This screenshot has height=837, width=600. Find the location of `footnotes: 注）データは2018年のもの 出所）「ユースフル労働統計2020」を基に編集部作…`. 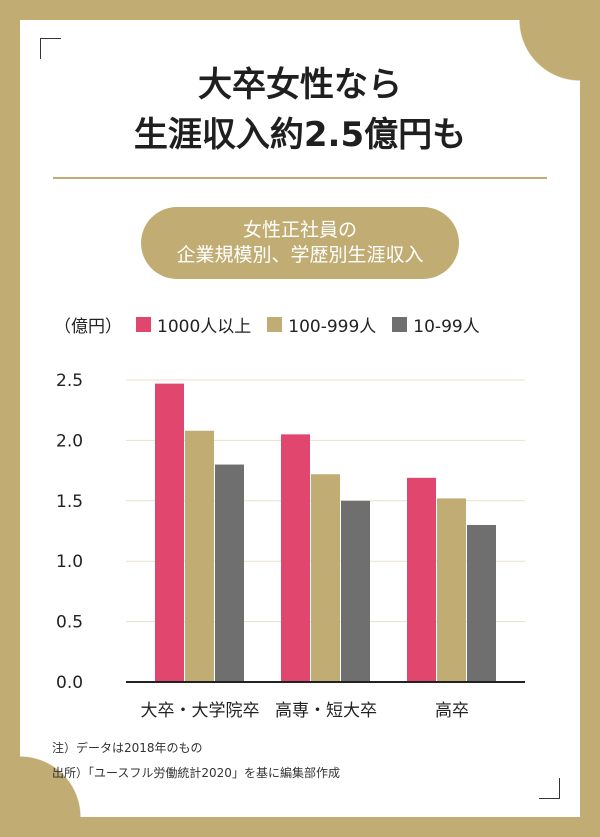

footnotes: 注）データは2018年のもの 出所）「ユースフル労働統計2020」を基に編集部作… is located at coordinates (196, 761).